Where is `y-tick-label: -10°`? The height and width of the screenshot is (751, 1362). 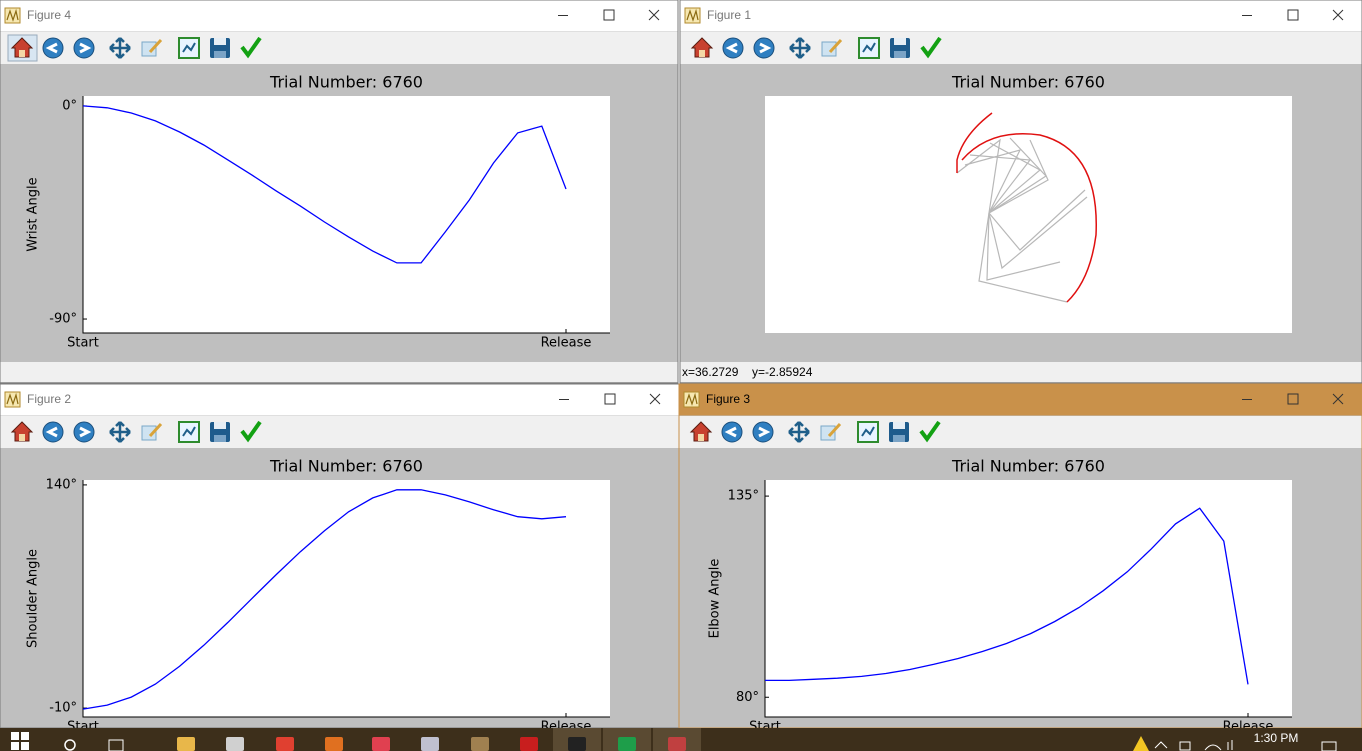 y-tick-label: -10° is located at coordinates (63, 708).